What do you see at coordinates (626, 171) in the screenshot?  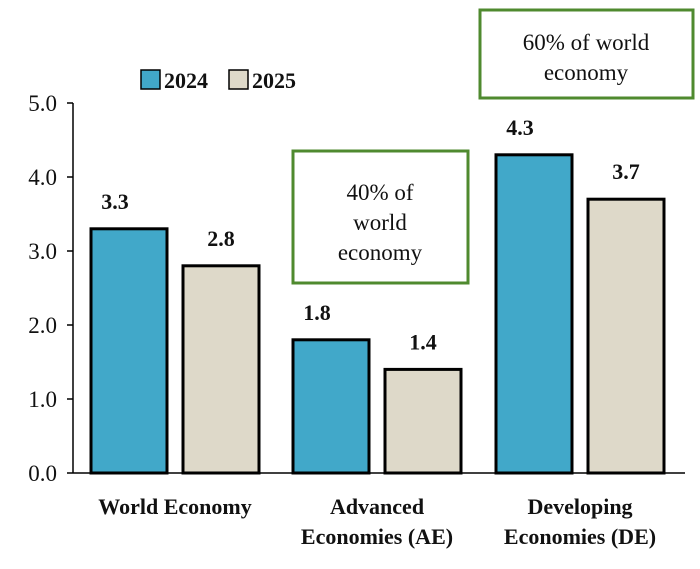 I see `data-label: 3.7` at bounding box center [626, 171].